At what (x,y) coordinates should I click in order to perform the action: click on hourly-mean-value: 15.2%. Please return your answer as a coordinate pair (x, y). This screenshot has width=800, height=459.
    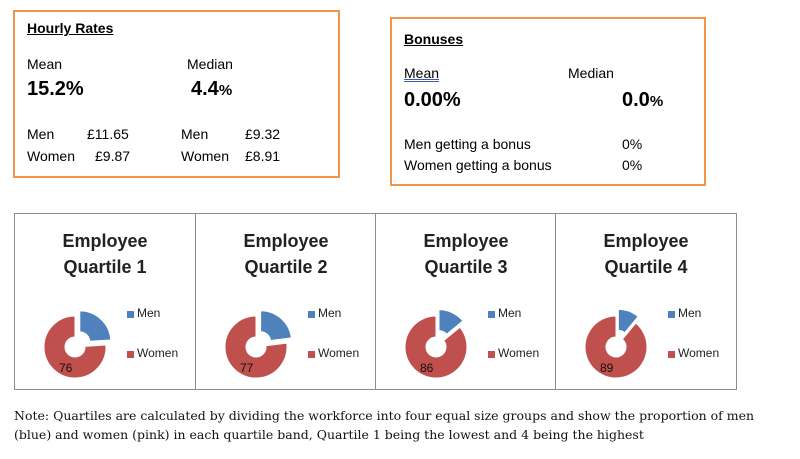
    Looking at the image, I should click on (55, 89).